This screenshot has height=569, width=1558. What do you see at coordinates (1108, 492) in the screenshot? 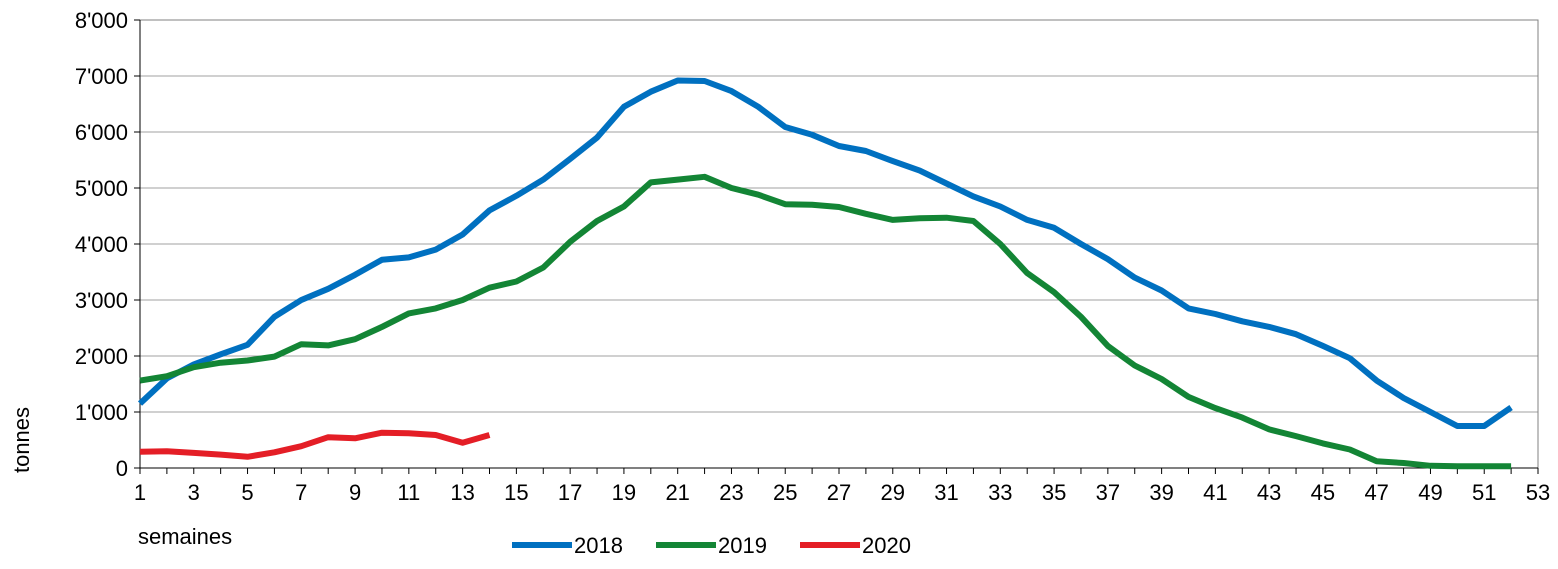
I see `x-tick-label: 37` at bounding box center [1108, 492].